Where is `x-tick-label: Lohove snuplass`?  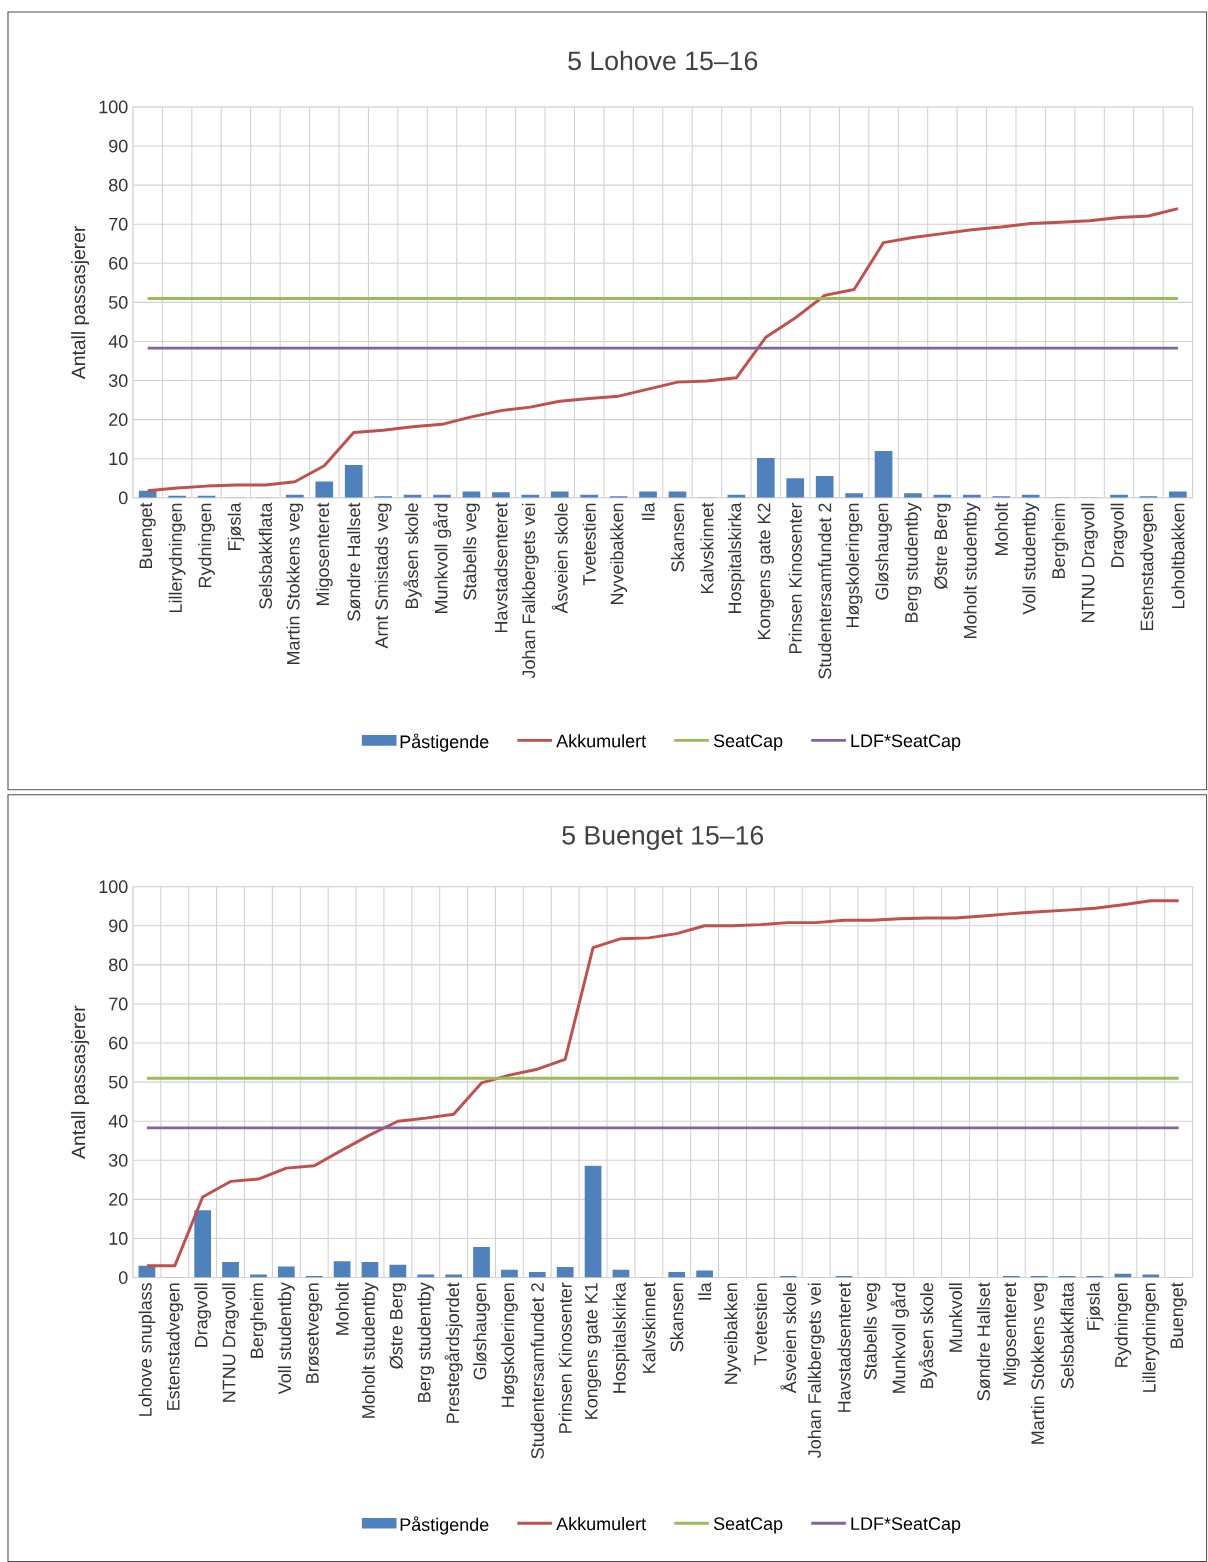 x-tick-label: Lohove snuplass is located at coordinates (147, 1349).